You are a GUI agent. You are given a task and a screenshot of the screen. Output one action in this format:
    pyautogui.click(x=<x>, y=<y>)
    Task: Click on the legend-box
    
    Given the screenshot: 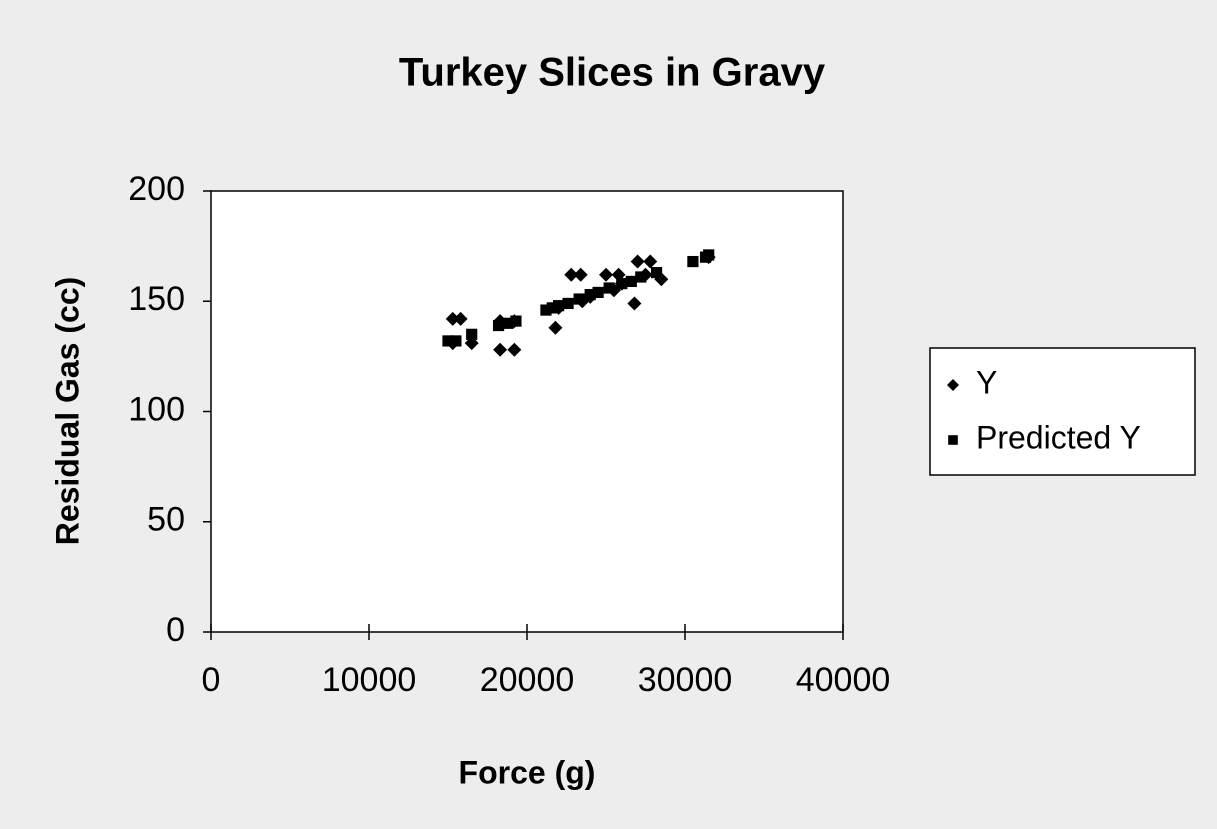 What is the action you would take?
    pyautogui.click(x=1062, y=411)
    